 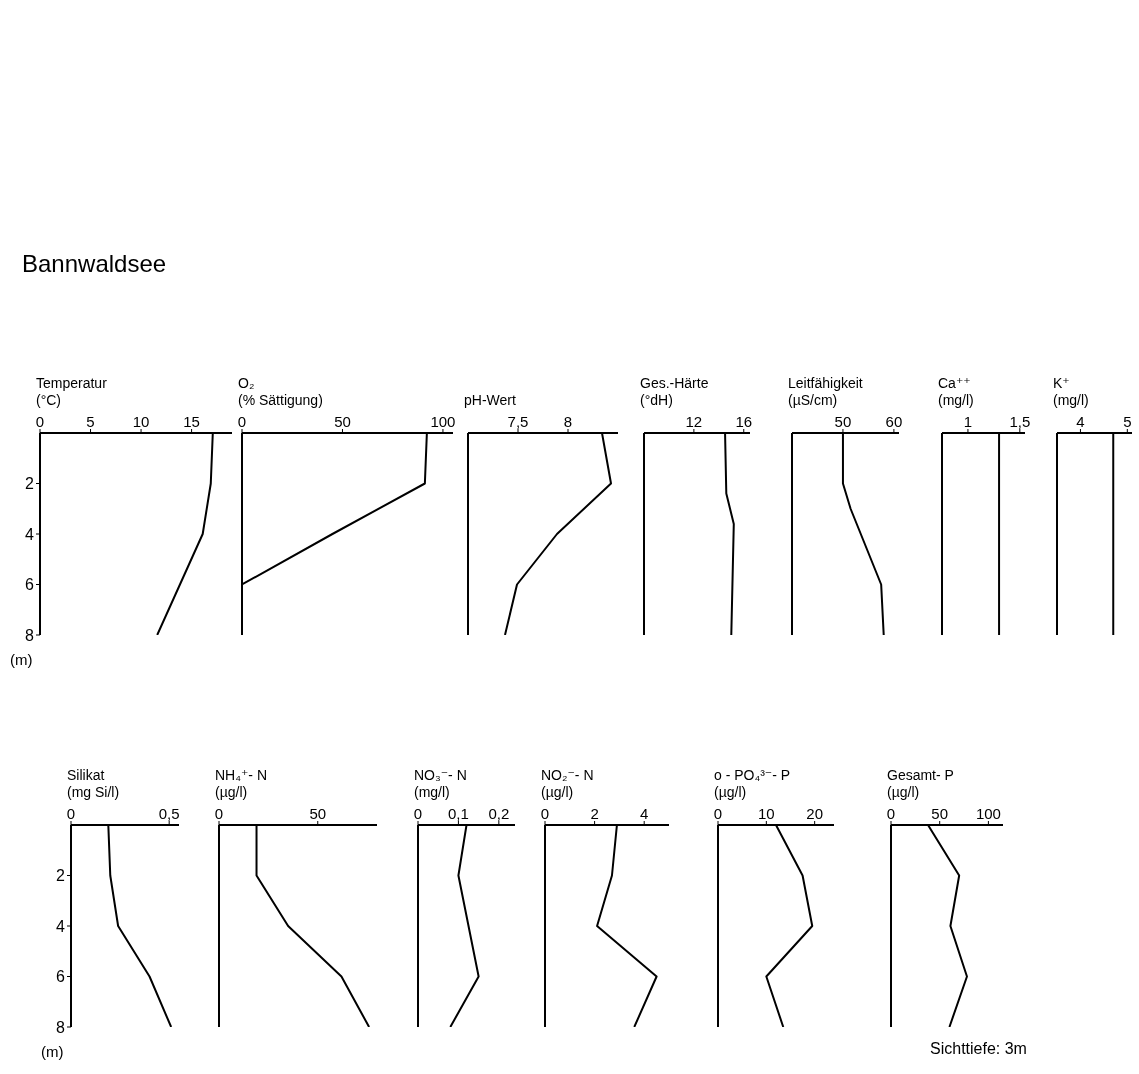 What do you see at coordinates (247, 383) in the screenshot?
I see `chart-title: O₂` at bounding box center [247, 383].